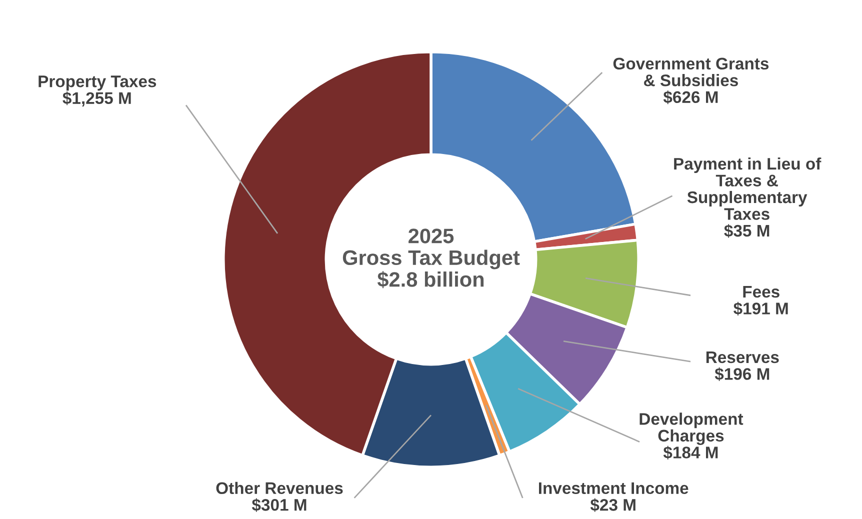 Image resolution: width=862 pixels, height=519 pixels. I want to click on data-label: $184 M, so click(690, 453).